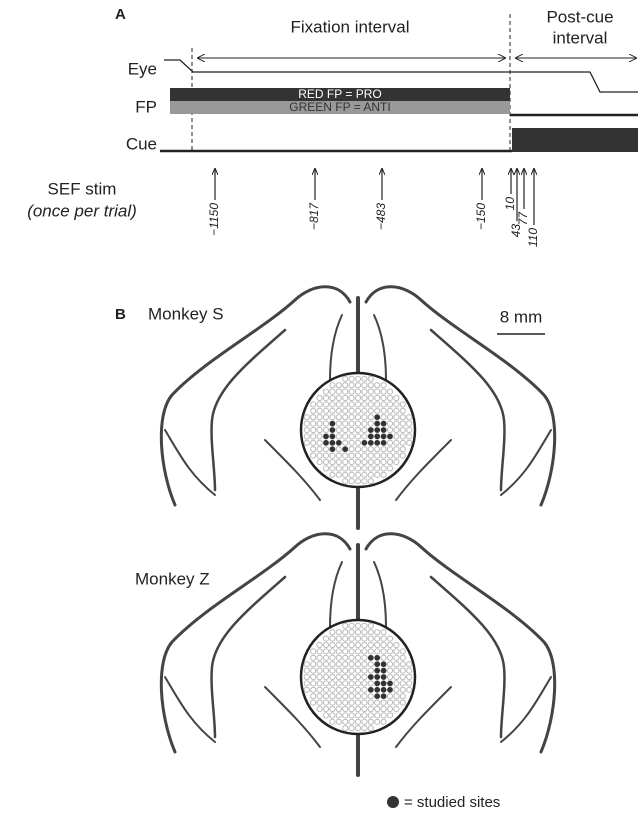 The height and width of the screenshot is (818, 638). Describe the element at coordinates (516, 231) in the screenshot. I see `stim-time: 43` at that location.